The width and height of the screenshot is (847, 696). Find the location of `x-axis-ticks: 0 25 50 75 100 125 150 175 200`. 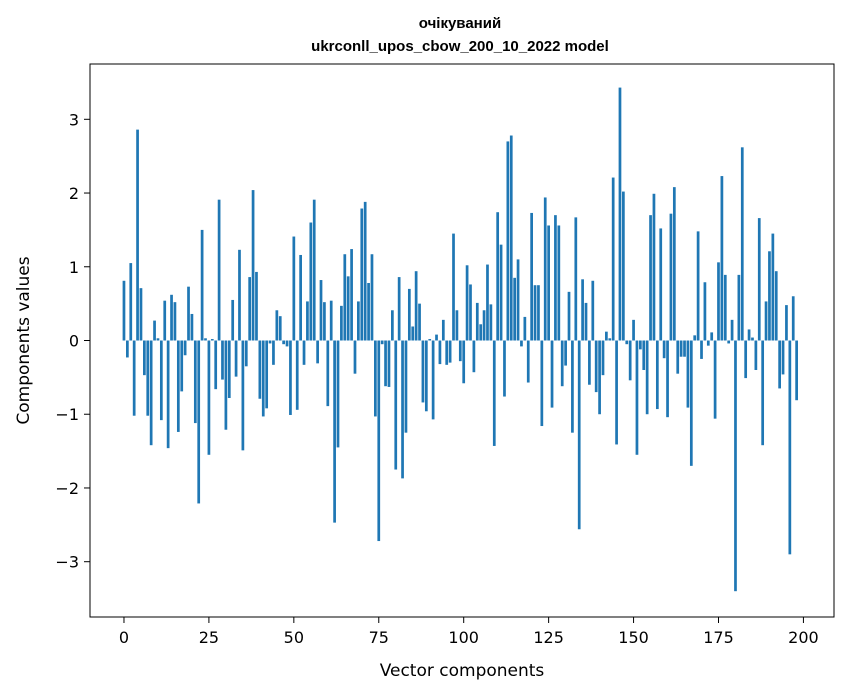

x-axis-ticks: 0 25 50 75 100 125 150 175 200 is located at coordinates (469, 632).